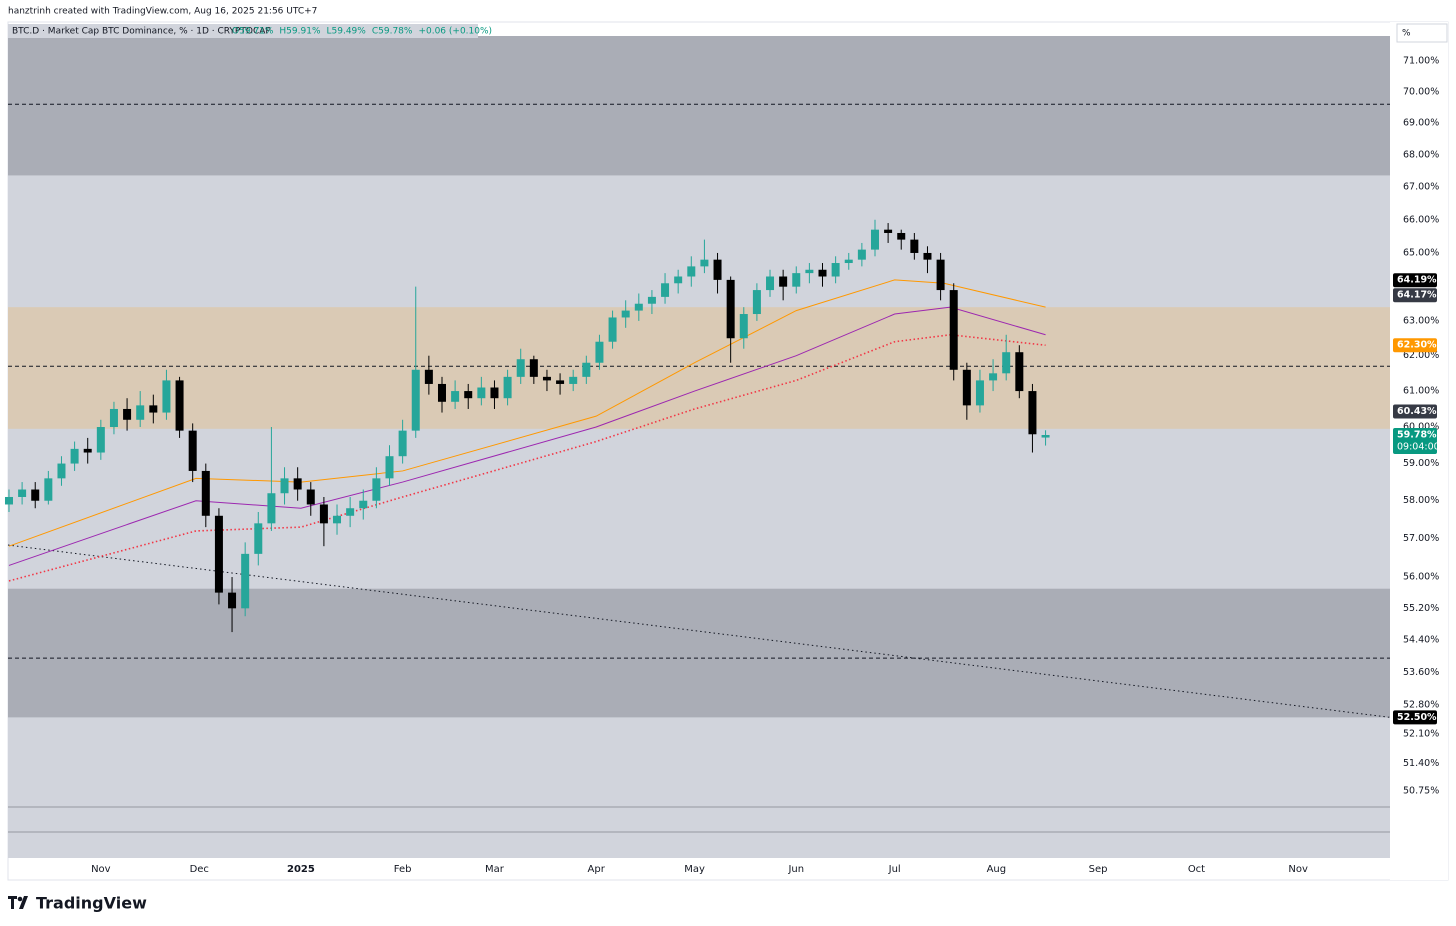 The image size is (1456, 926). Describe the element at coordinates (1098, 869) in the screenshot. I see `x-tick-label: Sep` at that location.